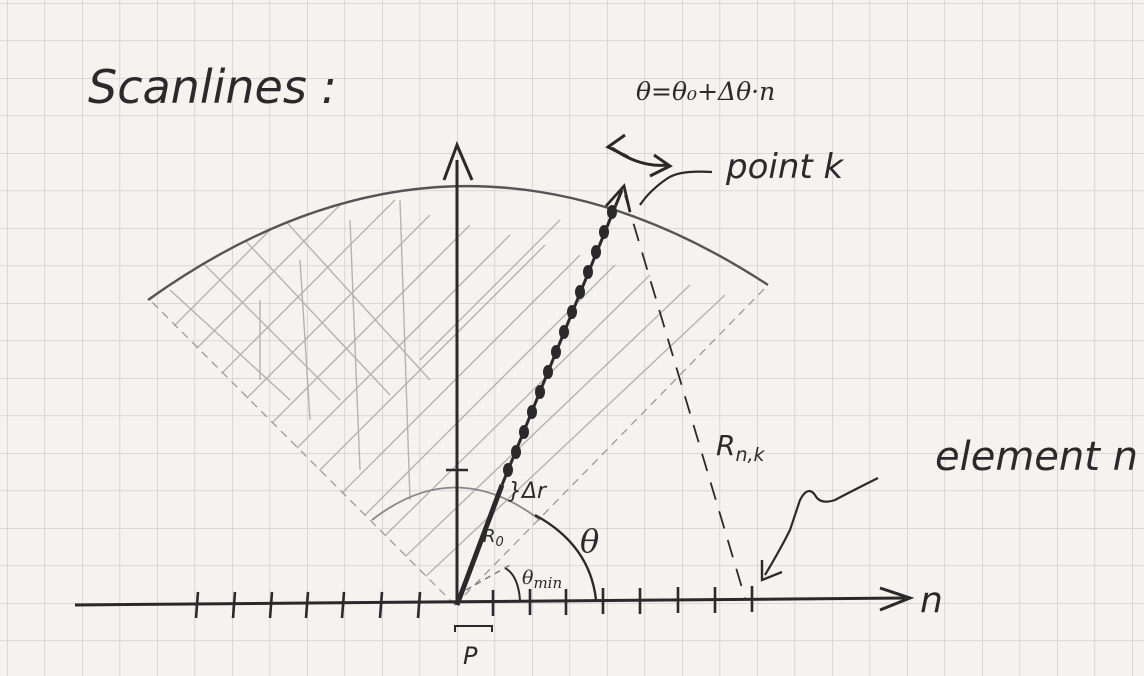 Image resolution: width=1144 pixels, height=676 pixels. Describe the element at coordinates (560, 341) in the screenshot. I see `scanline-samples` at that location.